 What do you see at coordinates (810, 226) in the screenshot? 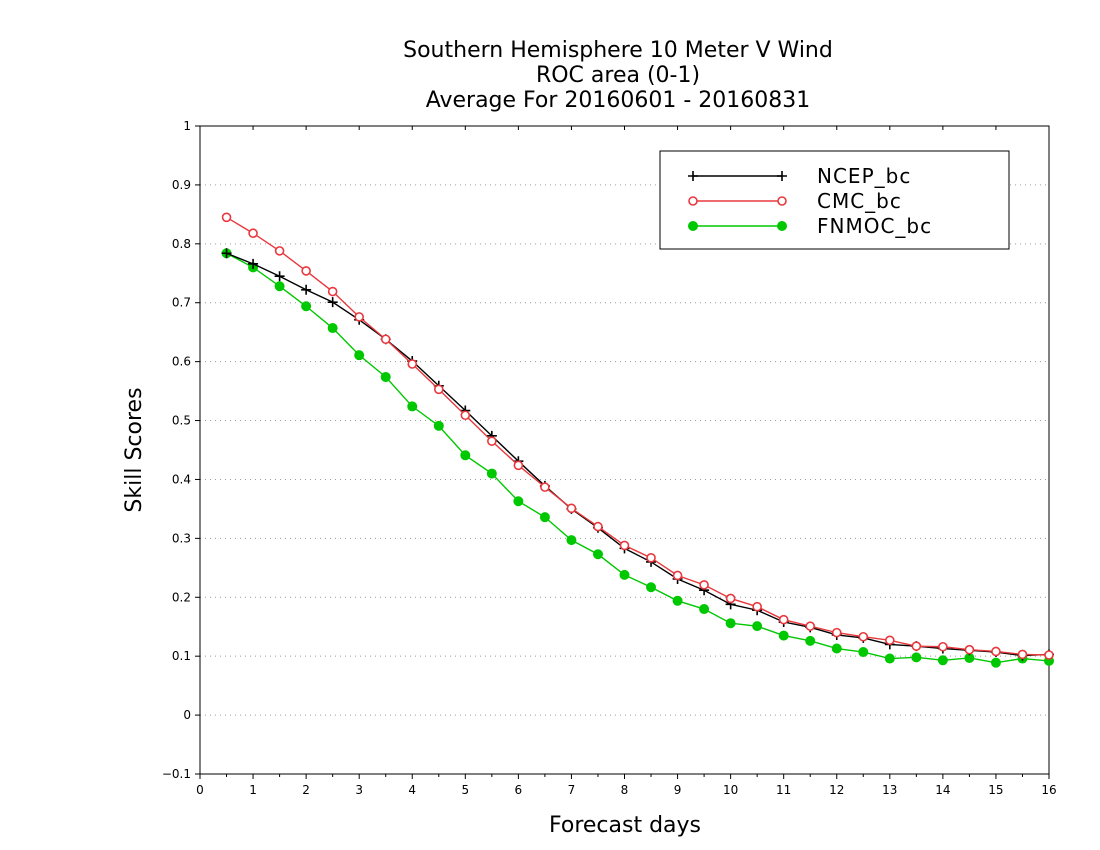
I see `legend-item-FNMOC_bc: FNMOC_bc` at bounding box center [810, 226].